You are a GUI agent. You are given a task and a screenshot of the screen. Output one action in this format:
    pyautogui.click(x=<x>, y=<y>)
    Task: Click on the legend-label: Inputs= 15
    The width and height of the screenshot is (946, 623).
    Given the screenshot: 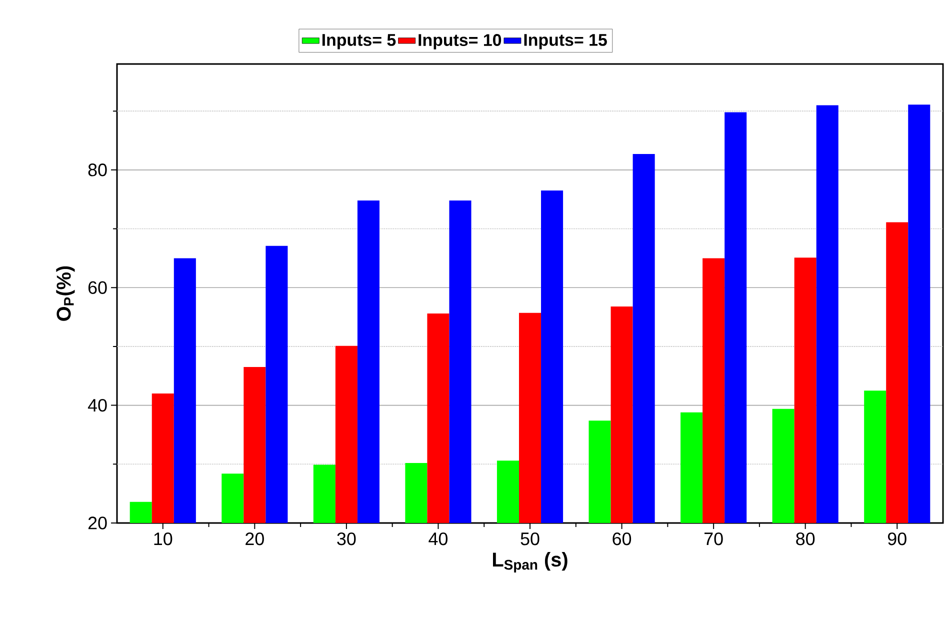 What is the action you would take?
    pyautogui.click(x=565, y=42)
    